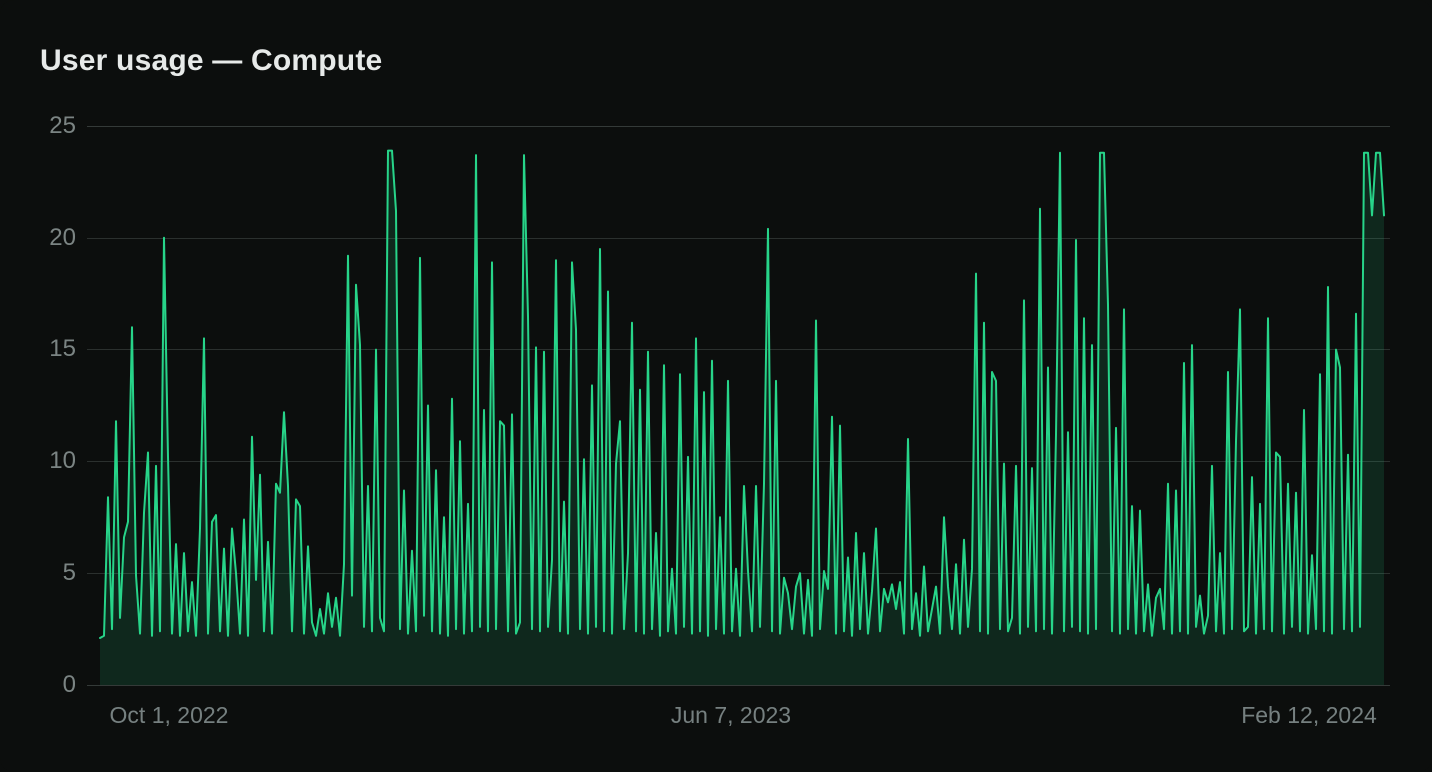 The image size is (1432, 772). What do you see at coordinates (69, 684) in the screenshot?
I see `y-axis-tick-0: 0` at bounding box center [69, 684].